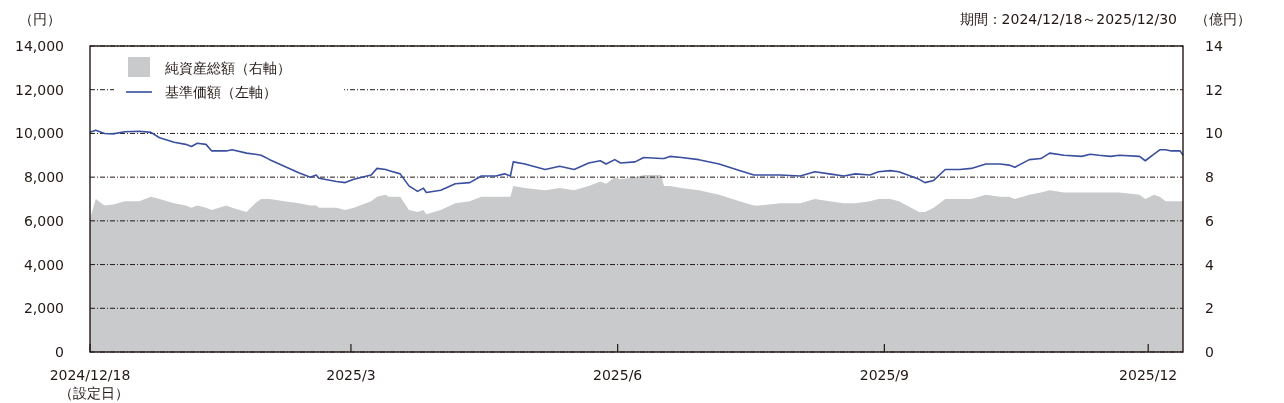 The image size is (1284, 403). What do you see at coordinates (43, 177) in the screenshot?
I see `y-tick-label: 8,000` at bounding box center [43, 177].